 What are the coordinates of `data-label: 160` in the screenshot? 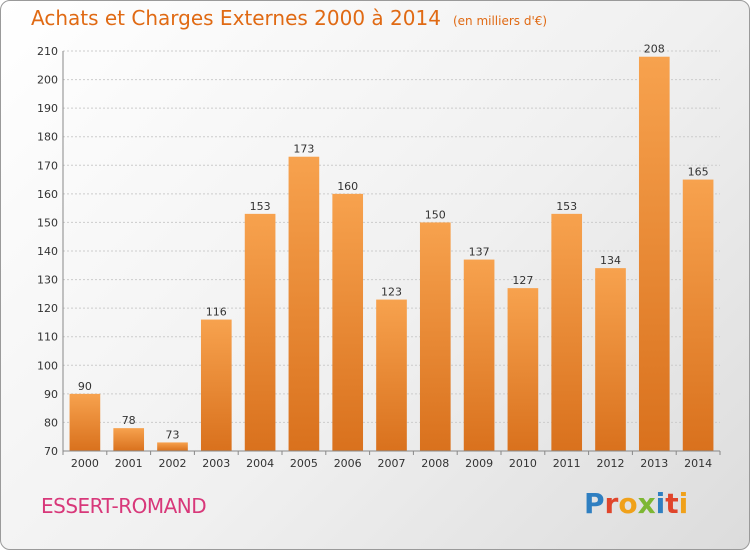 It's located at (347, 186).